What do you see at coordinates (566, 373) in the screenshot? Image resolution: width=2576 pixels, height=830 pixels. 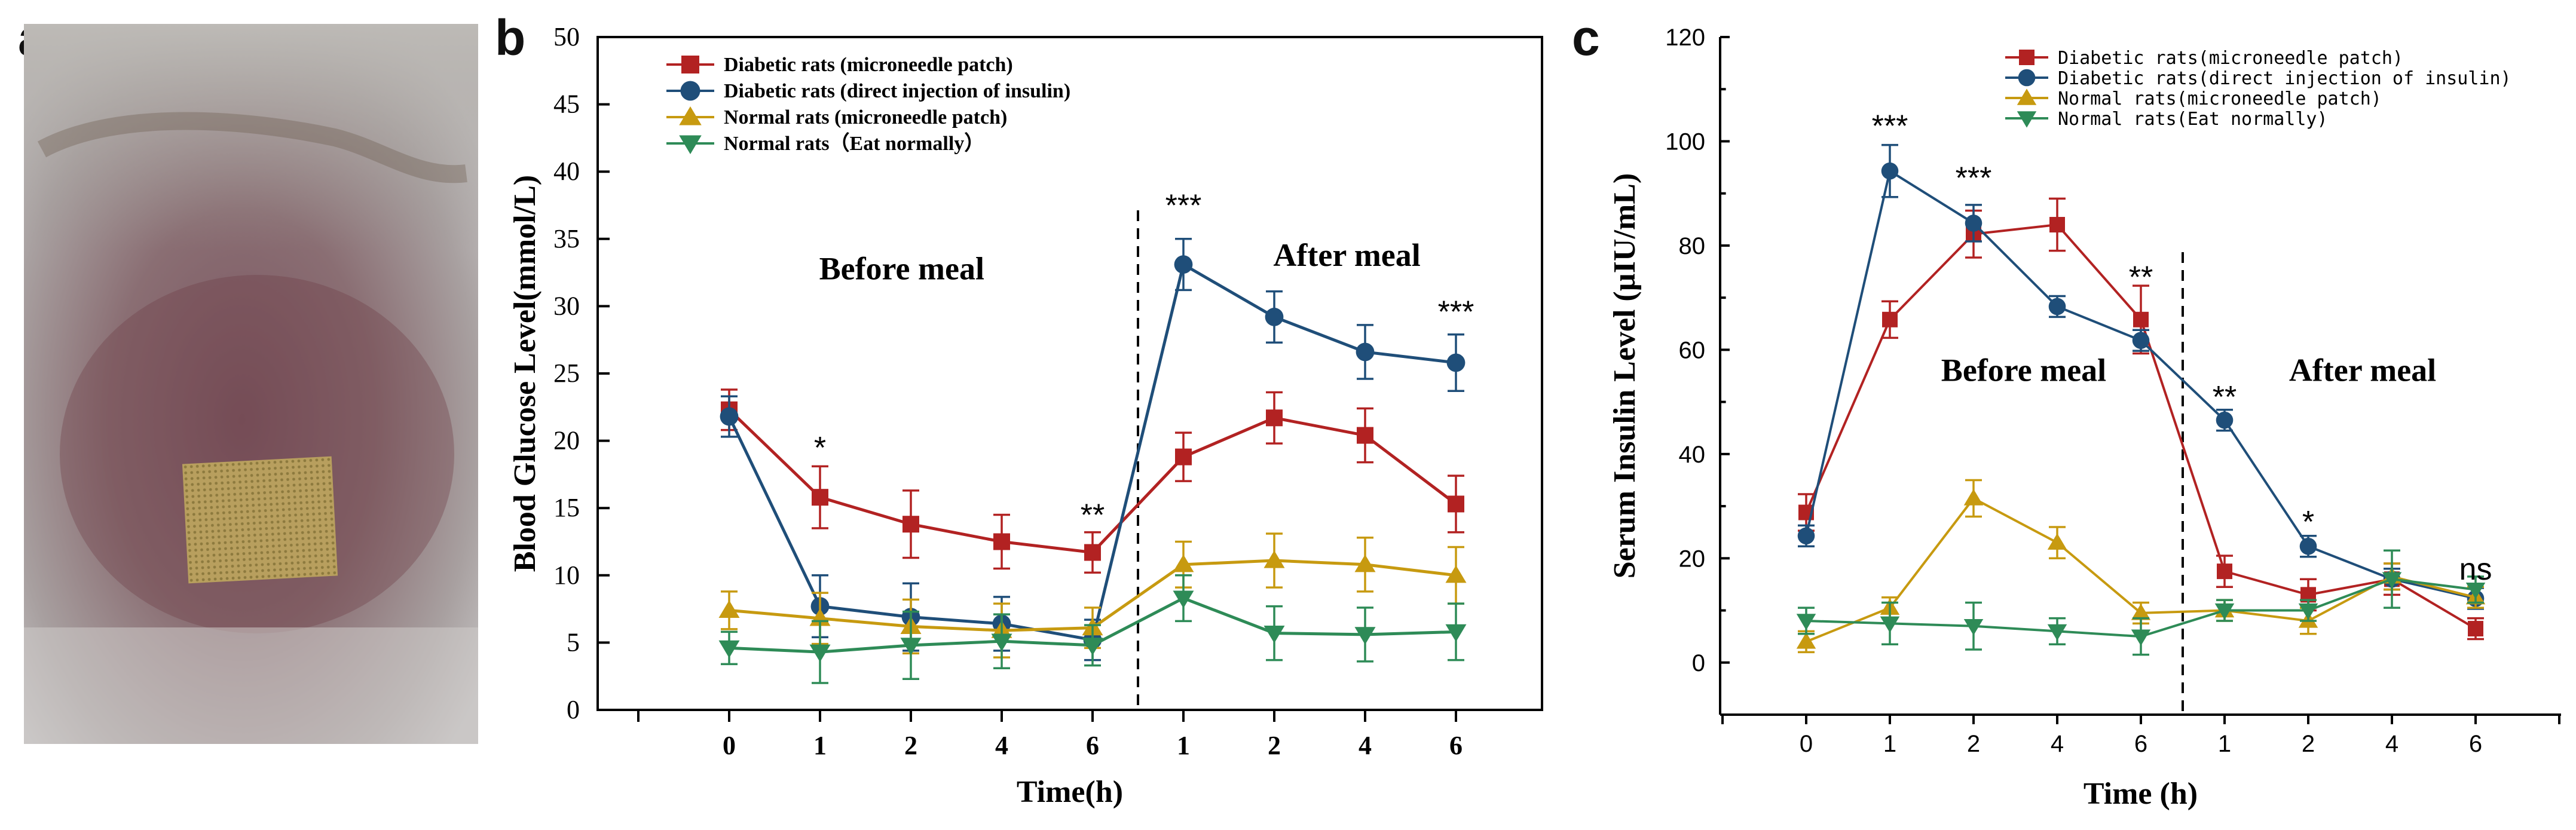 I see `y-tick-label: 25` at bounding box center [566, 373].